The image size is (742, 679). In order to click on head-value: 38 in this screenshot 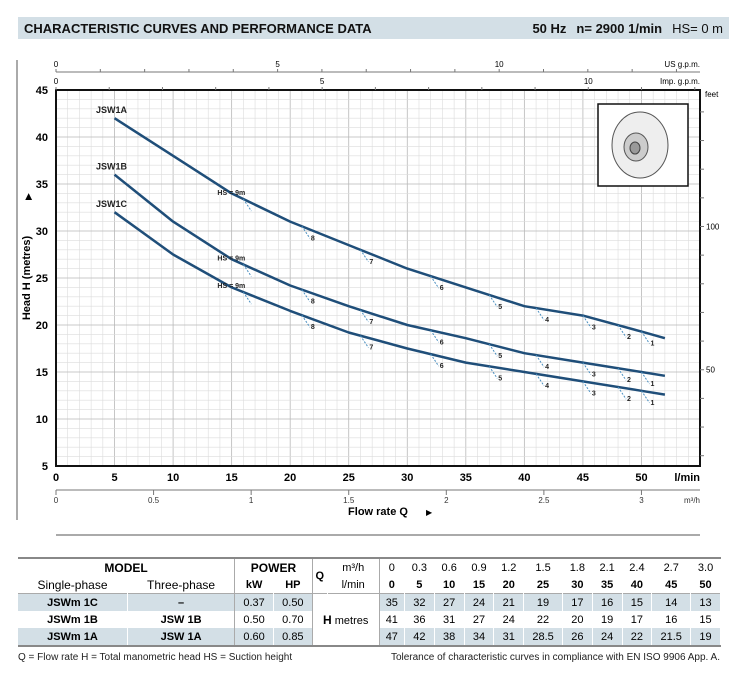, I will do `click(449, 637)`.